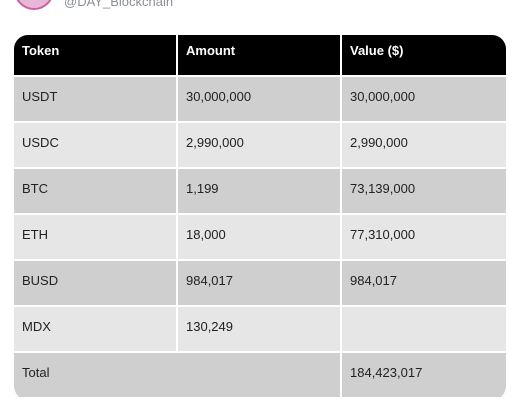 The image size is (520, 400). I want to click on table-row-1-cell-token: USDT, so click(96, 100).